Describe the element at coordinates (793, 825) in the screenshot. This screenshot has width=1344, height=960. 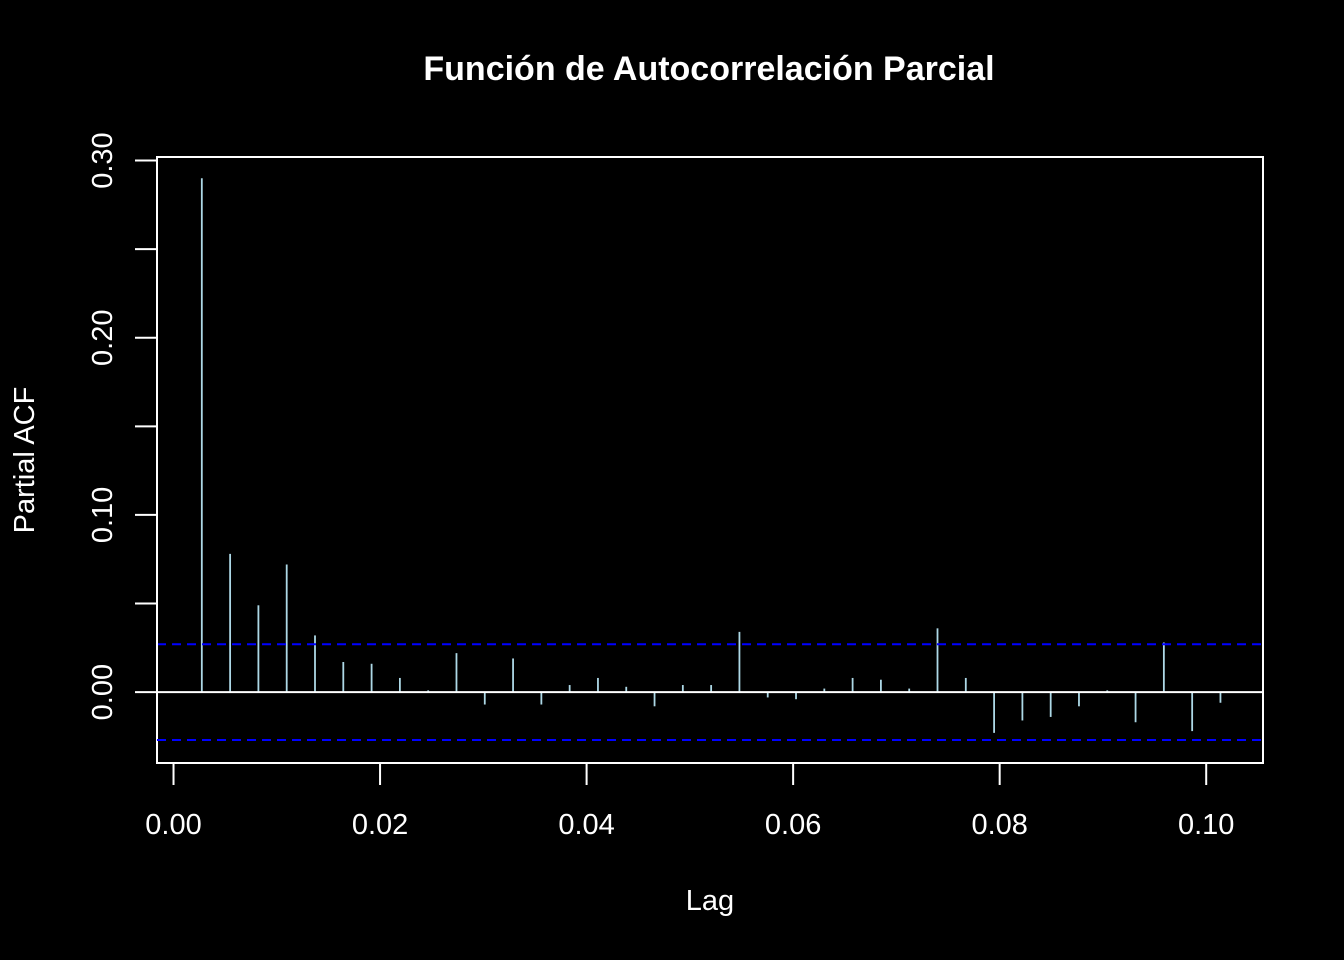
I see `x-tick-label: 0.06` at that location.